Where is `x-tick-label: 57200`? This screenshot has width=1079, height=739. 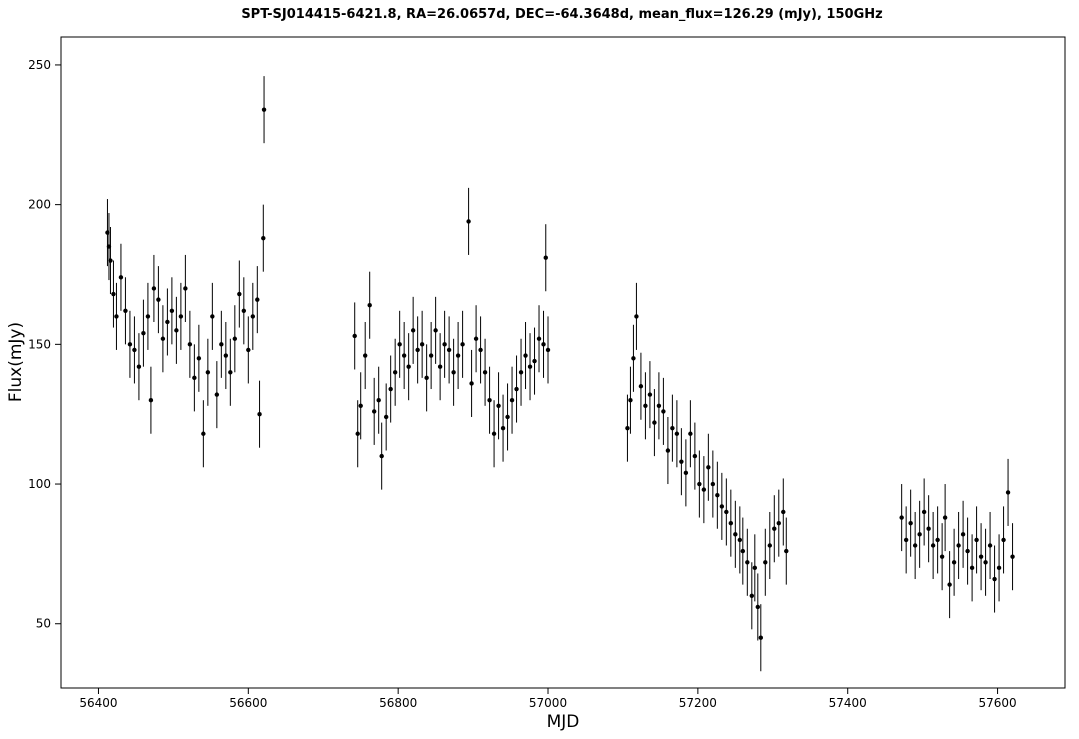 x-tick-label: 57200 is located at coordinates (698, 703).